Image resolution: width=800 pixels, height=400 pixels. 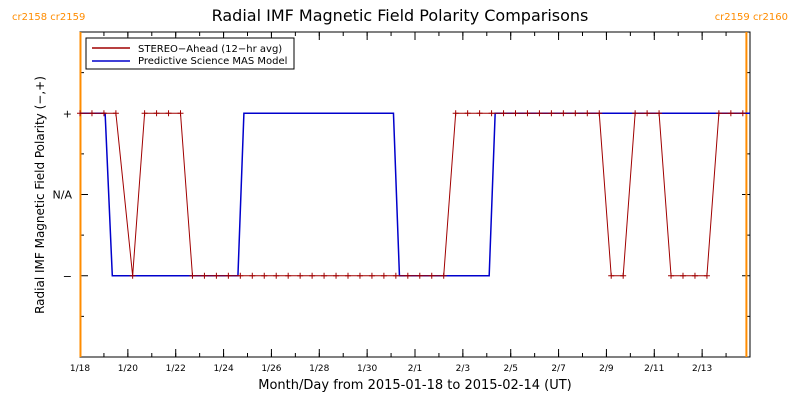 What do you see at coordinates (606, 369) in the screenshot?
I see `x-tick-label: 2/9` at bounding box center [606, 369].